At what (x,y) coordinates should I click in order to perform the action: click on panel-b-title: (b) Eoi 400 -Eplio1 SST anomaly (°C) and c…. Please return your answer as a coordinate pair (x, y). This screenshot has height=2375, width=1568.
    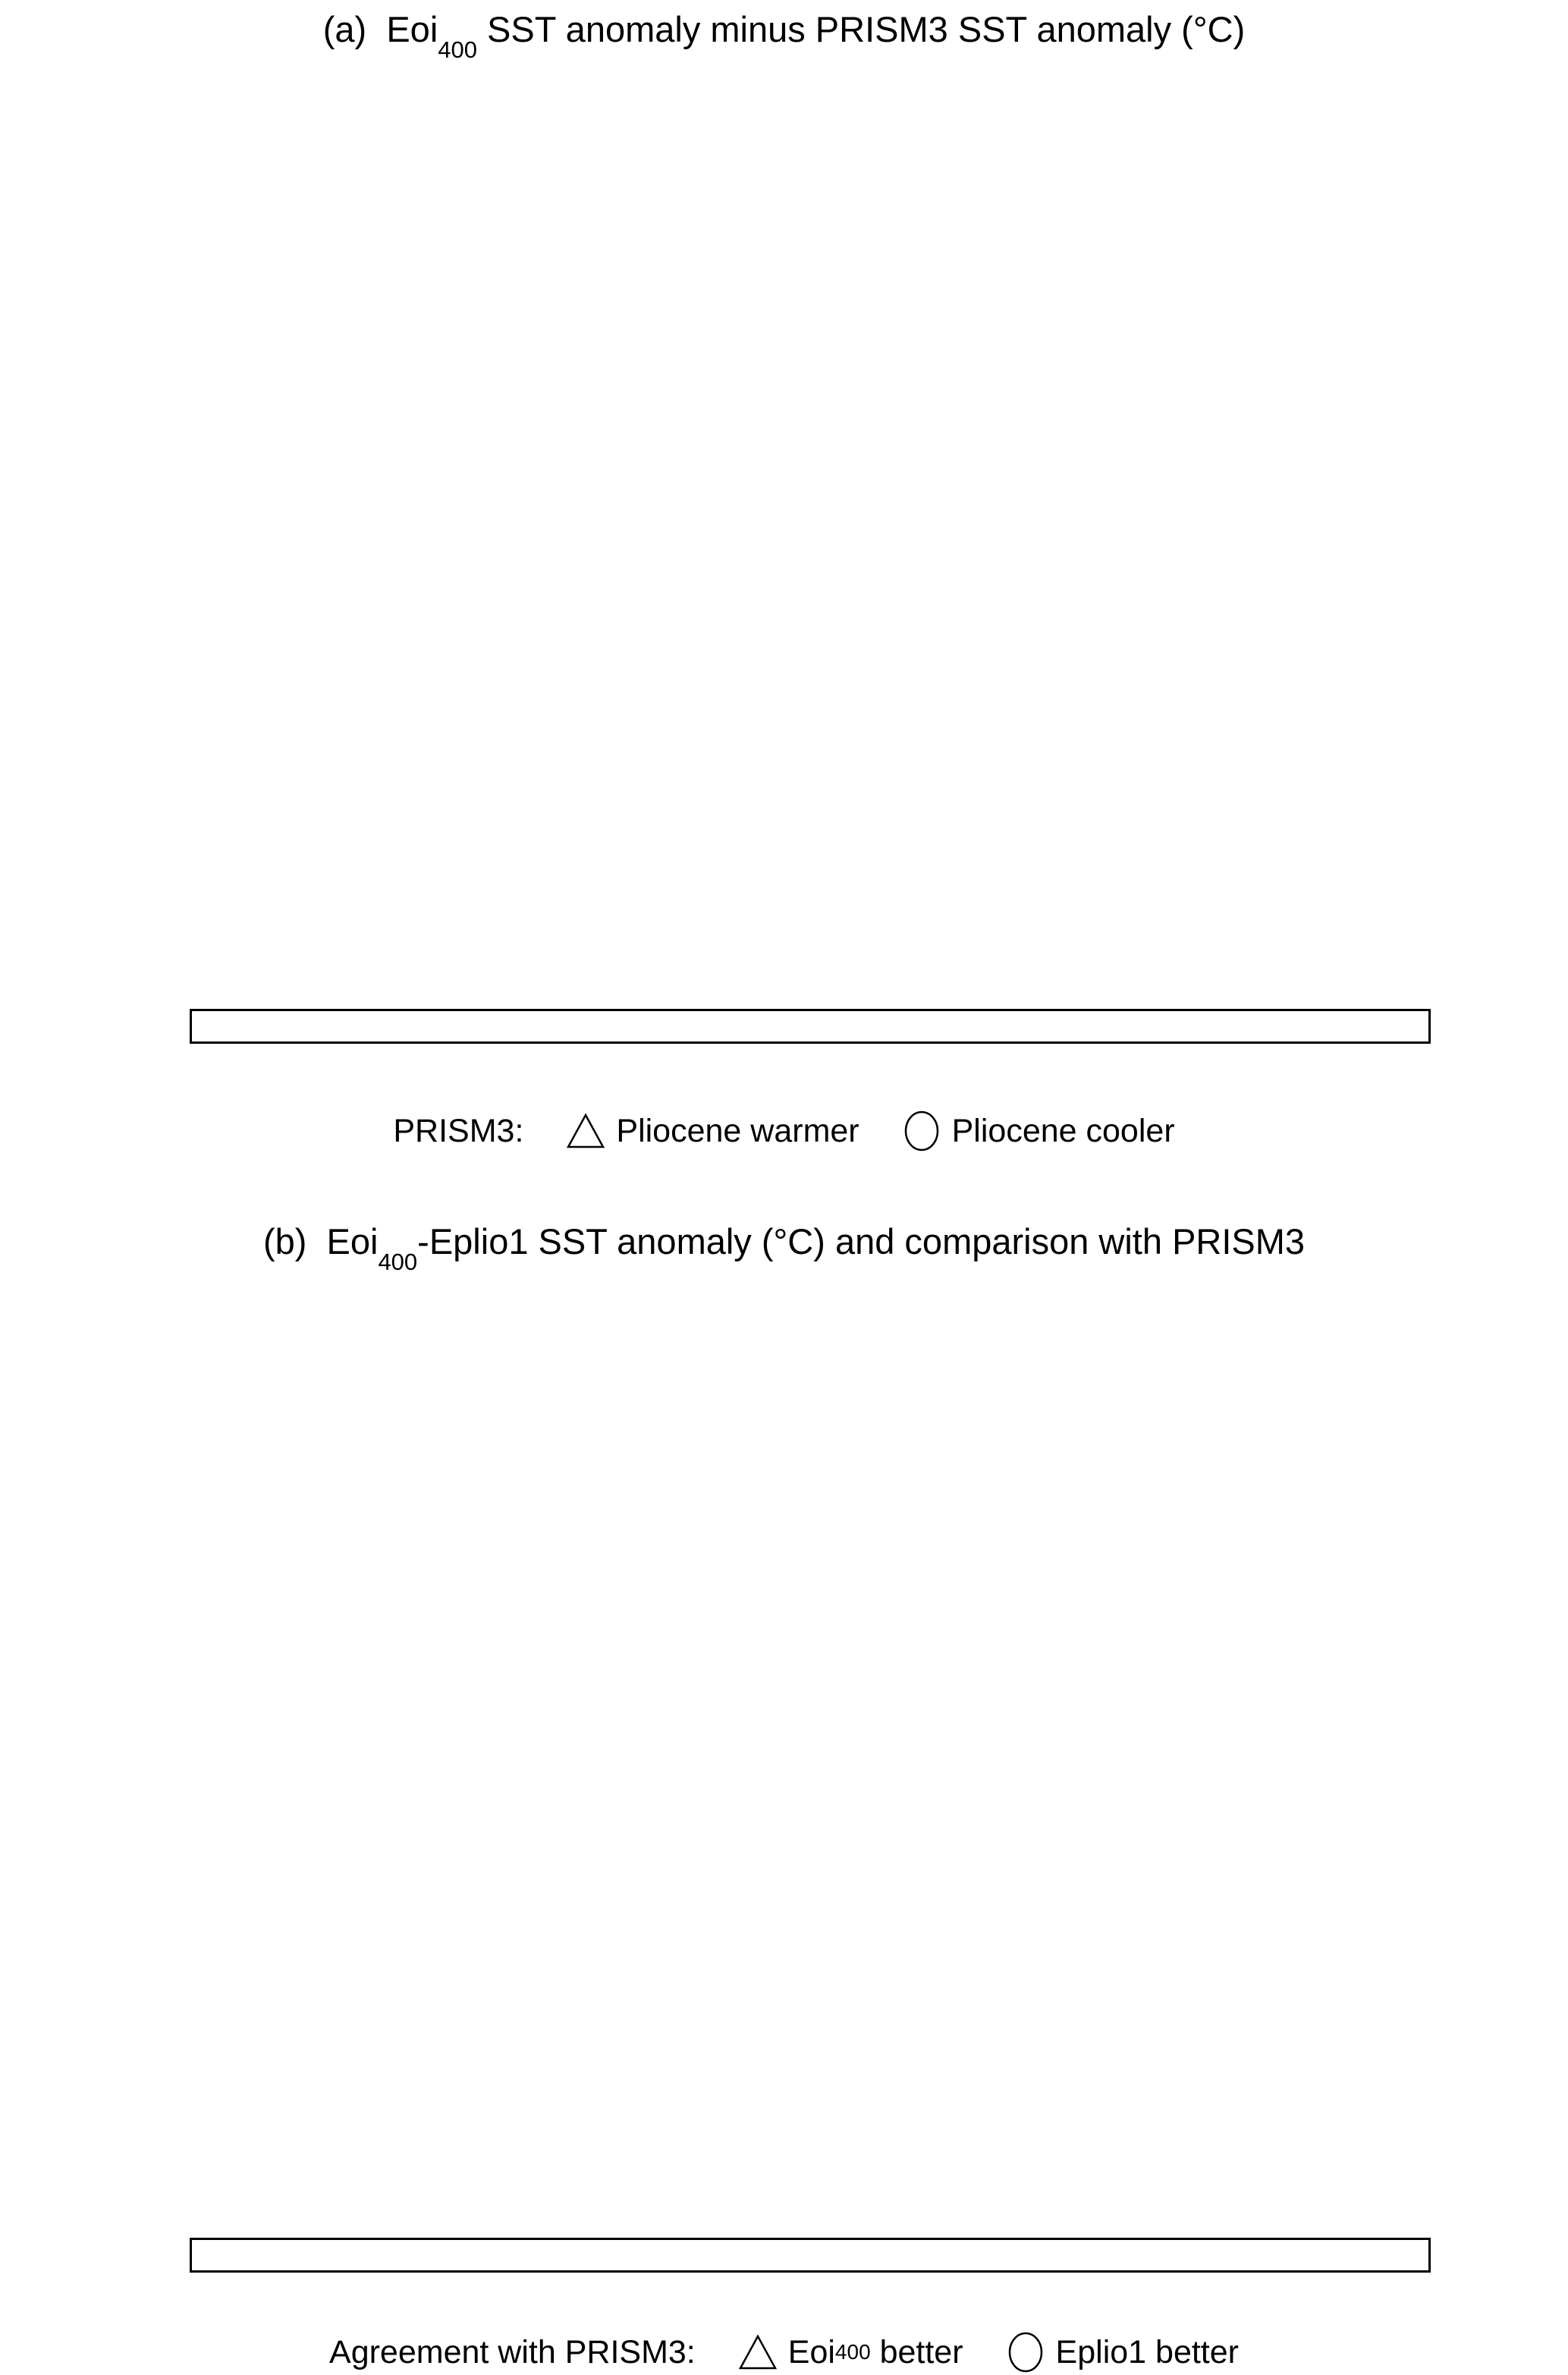
    Looking at the image, I should click on (784, 1248).